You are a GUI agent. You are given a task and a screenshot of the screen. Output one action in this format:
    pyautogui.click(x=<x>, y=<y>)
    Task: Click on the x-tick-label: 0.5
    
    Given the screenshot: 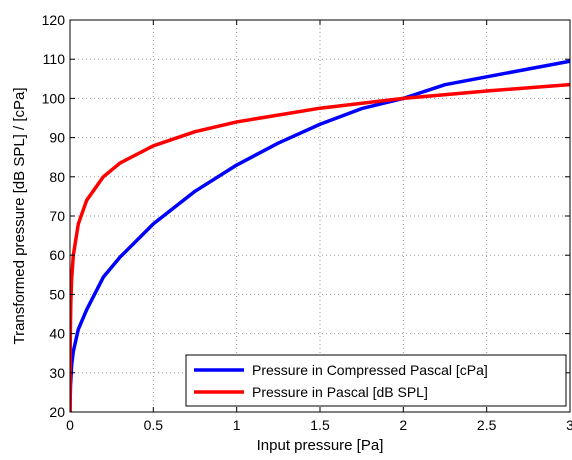 What is the action you would take?
    pyautogui.click(x=154, y=425)
    